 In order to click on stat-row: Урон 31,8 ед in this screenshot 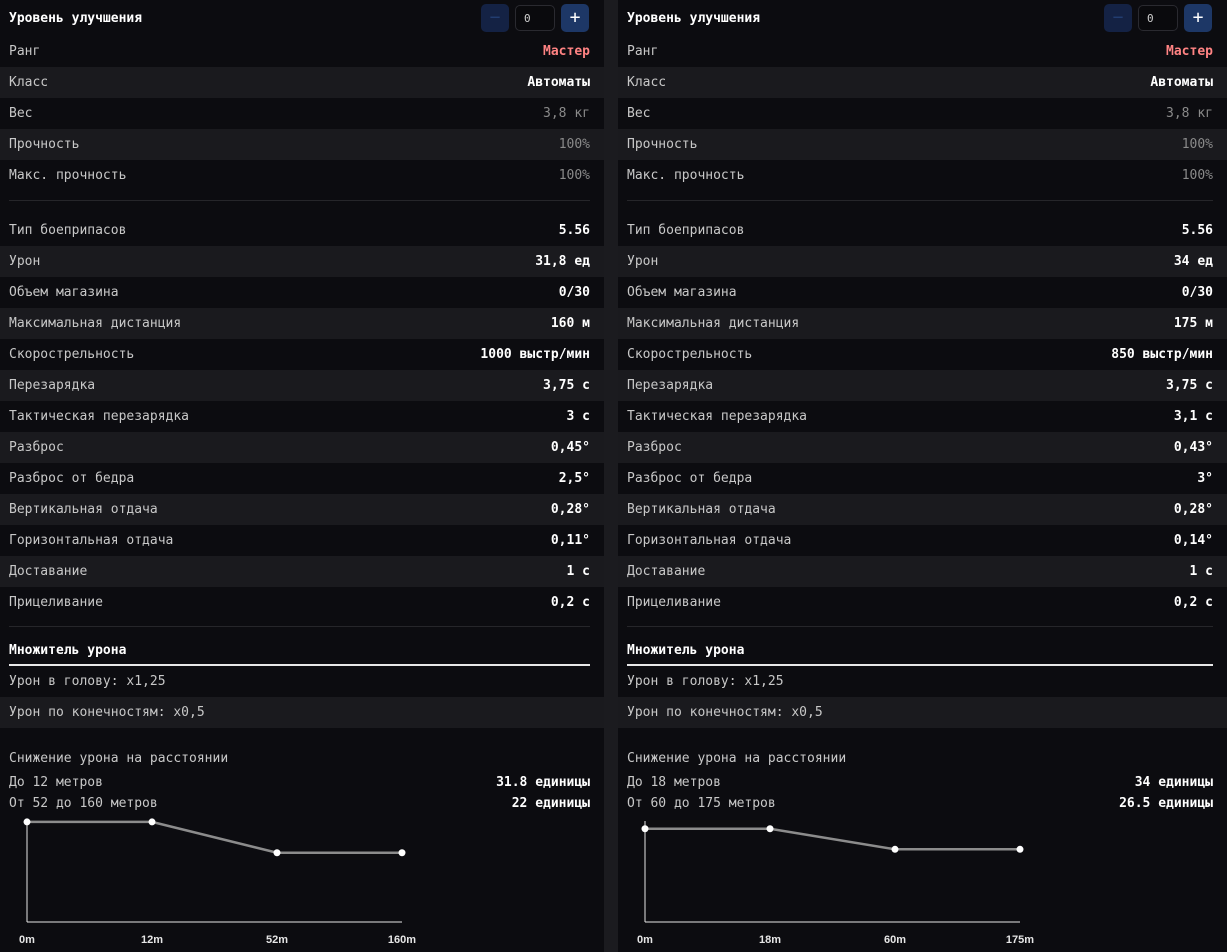, I will do `click(302, 261)`.